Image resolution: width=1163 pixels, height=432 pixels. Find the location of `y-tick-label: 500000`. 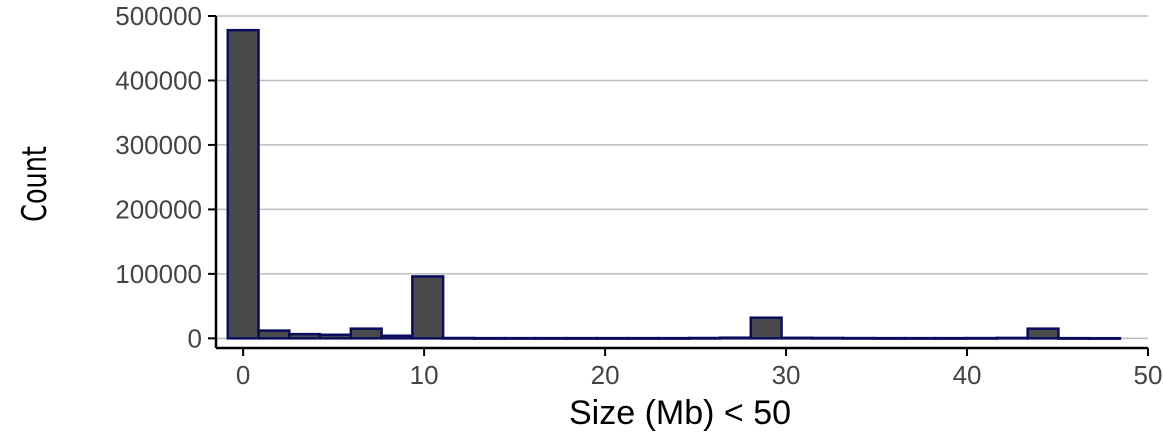

y-tick-label: 500000 is located at coordinates (158, 16).